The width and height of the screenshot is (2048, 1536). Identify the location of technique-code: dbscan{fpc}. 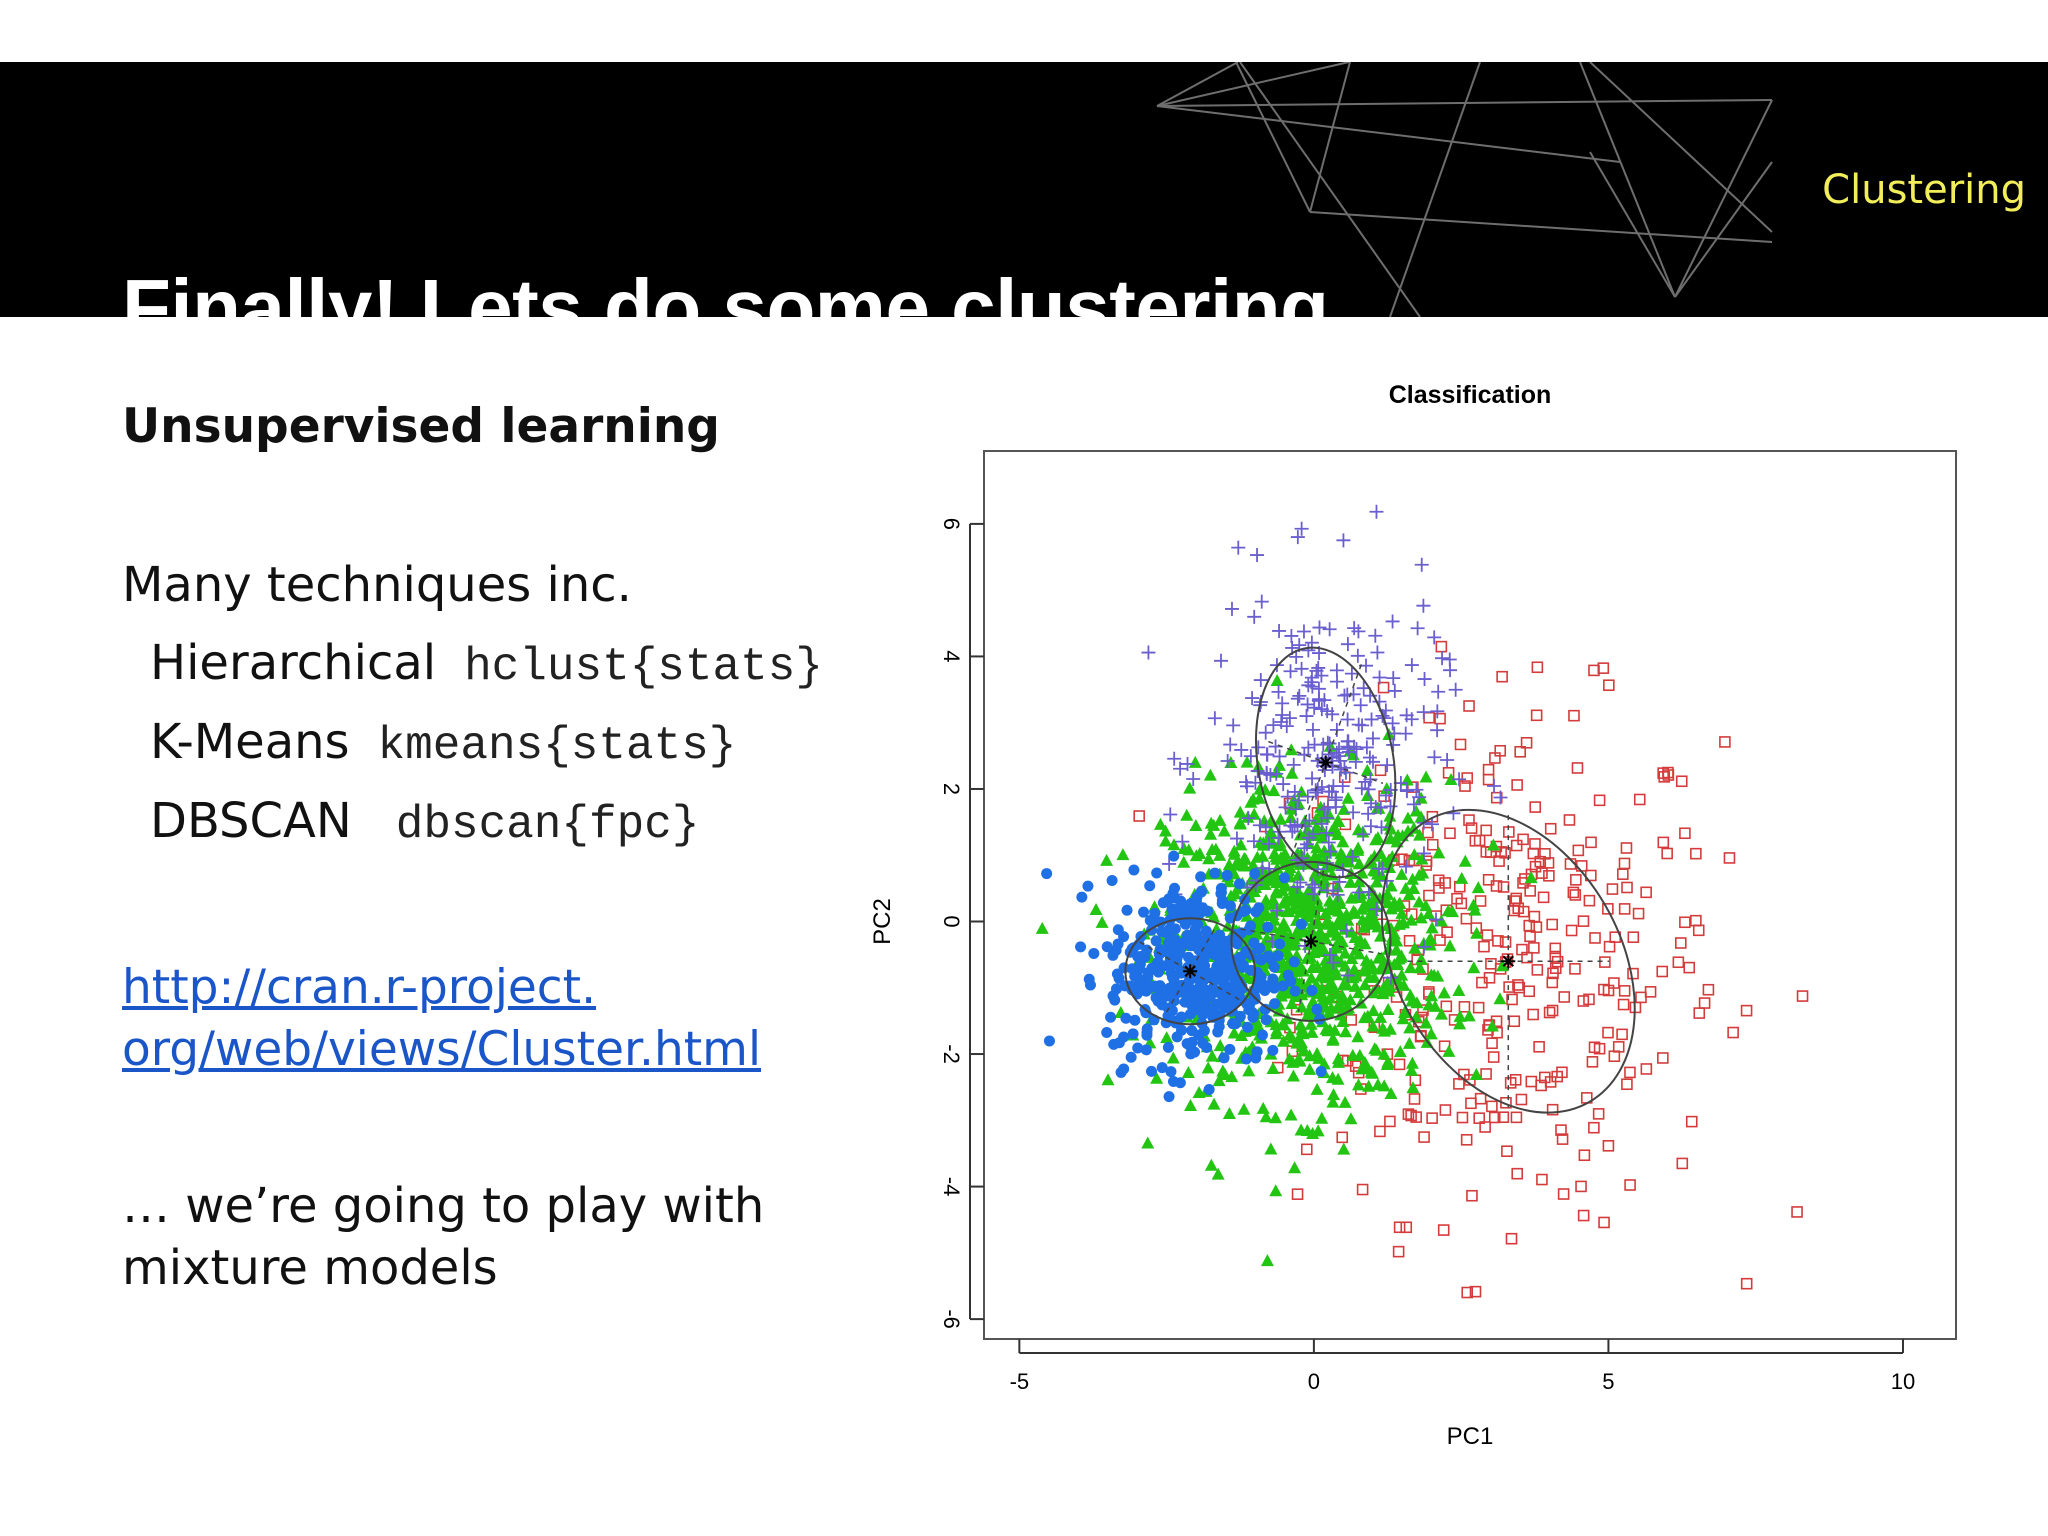
(547, 825).